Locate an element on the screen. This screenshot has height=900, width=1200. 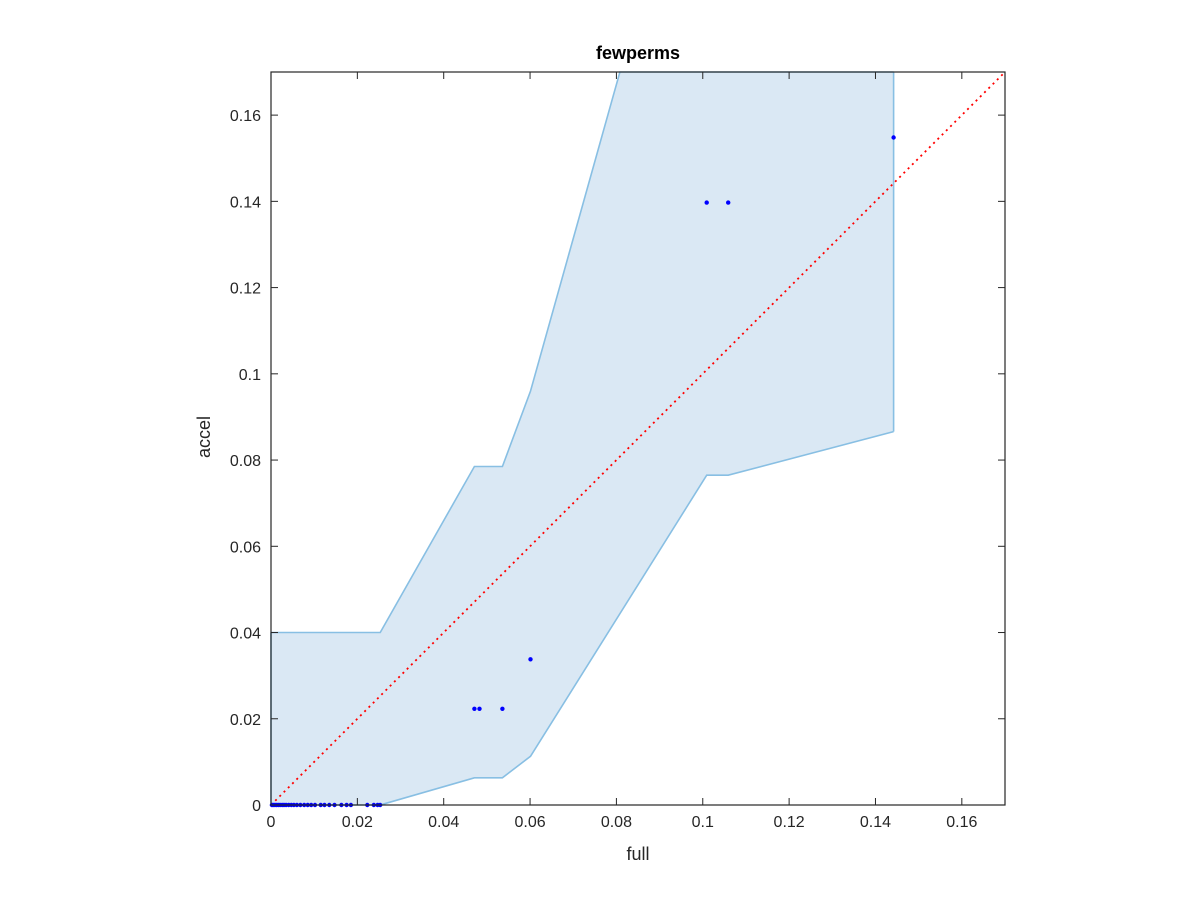
y-tick-label: 0.08 is located at coordinates (245, 461).